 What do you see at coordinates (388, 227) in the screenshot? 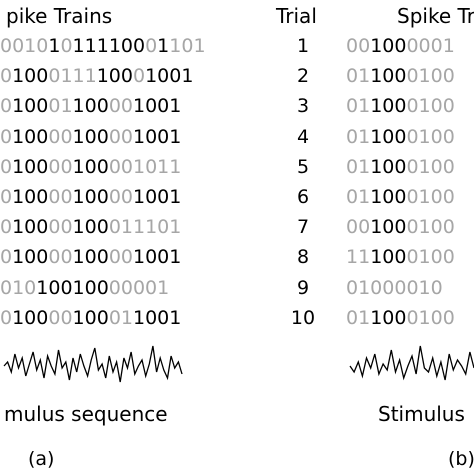
I see `right-spike-train-row-7-segment: 100` at bounding box center [388, 227].